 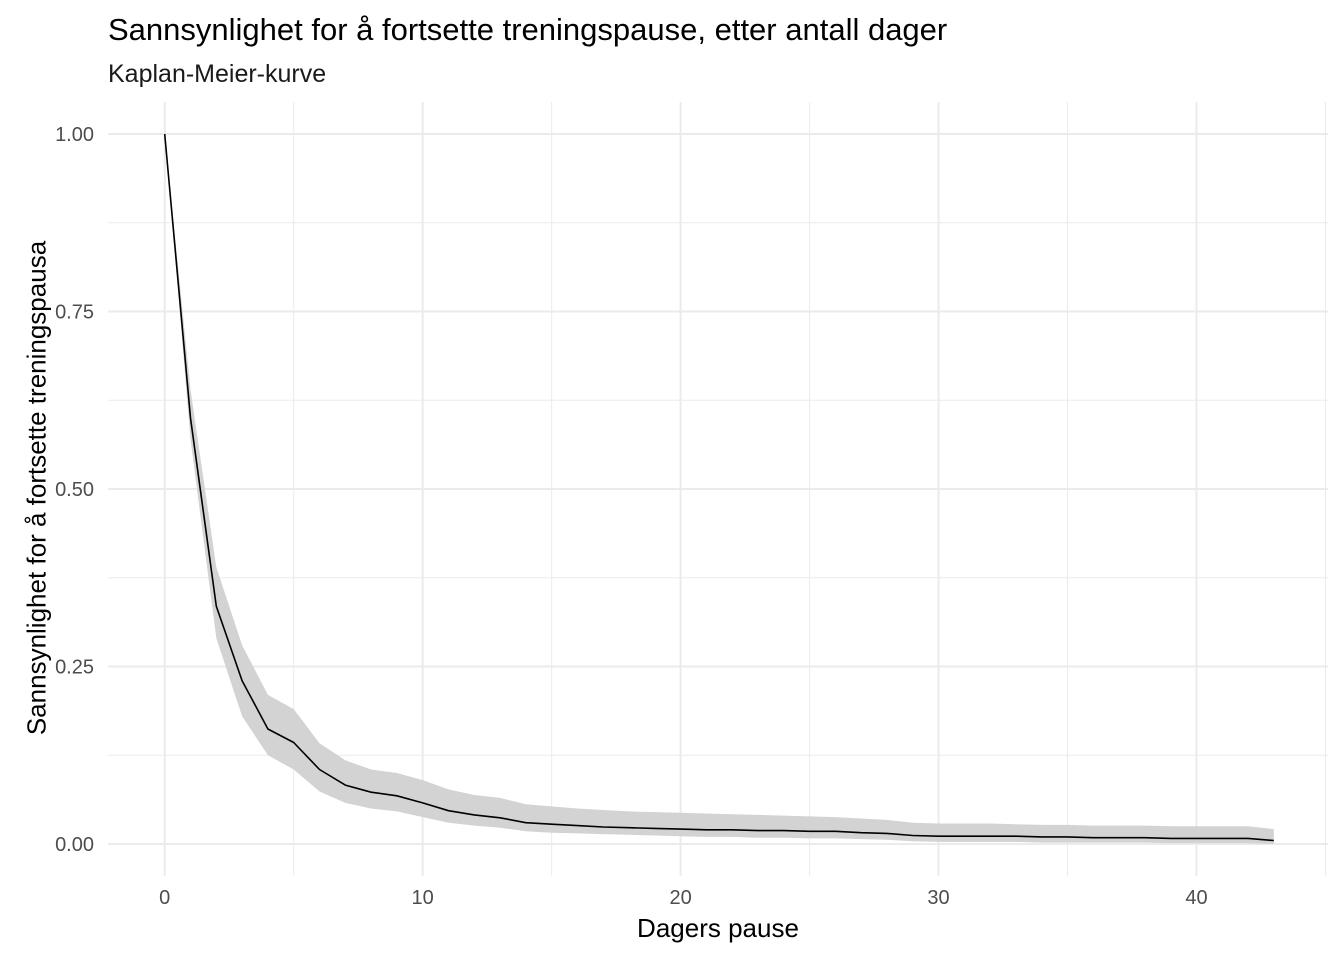 I want to click on x-tick-label: 0, so click(x=164, y=898).